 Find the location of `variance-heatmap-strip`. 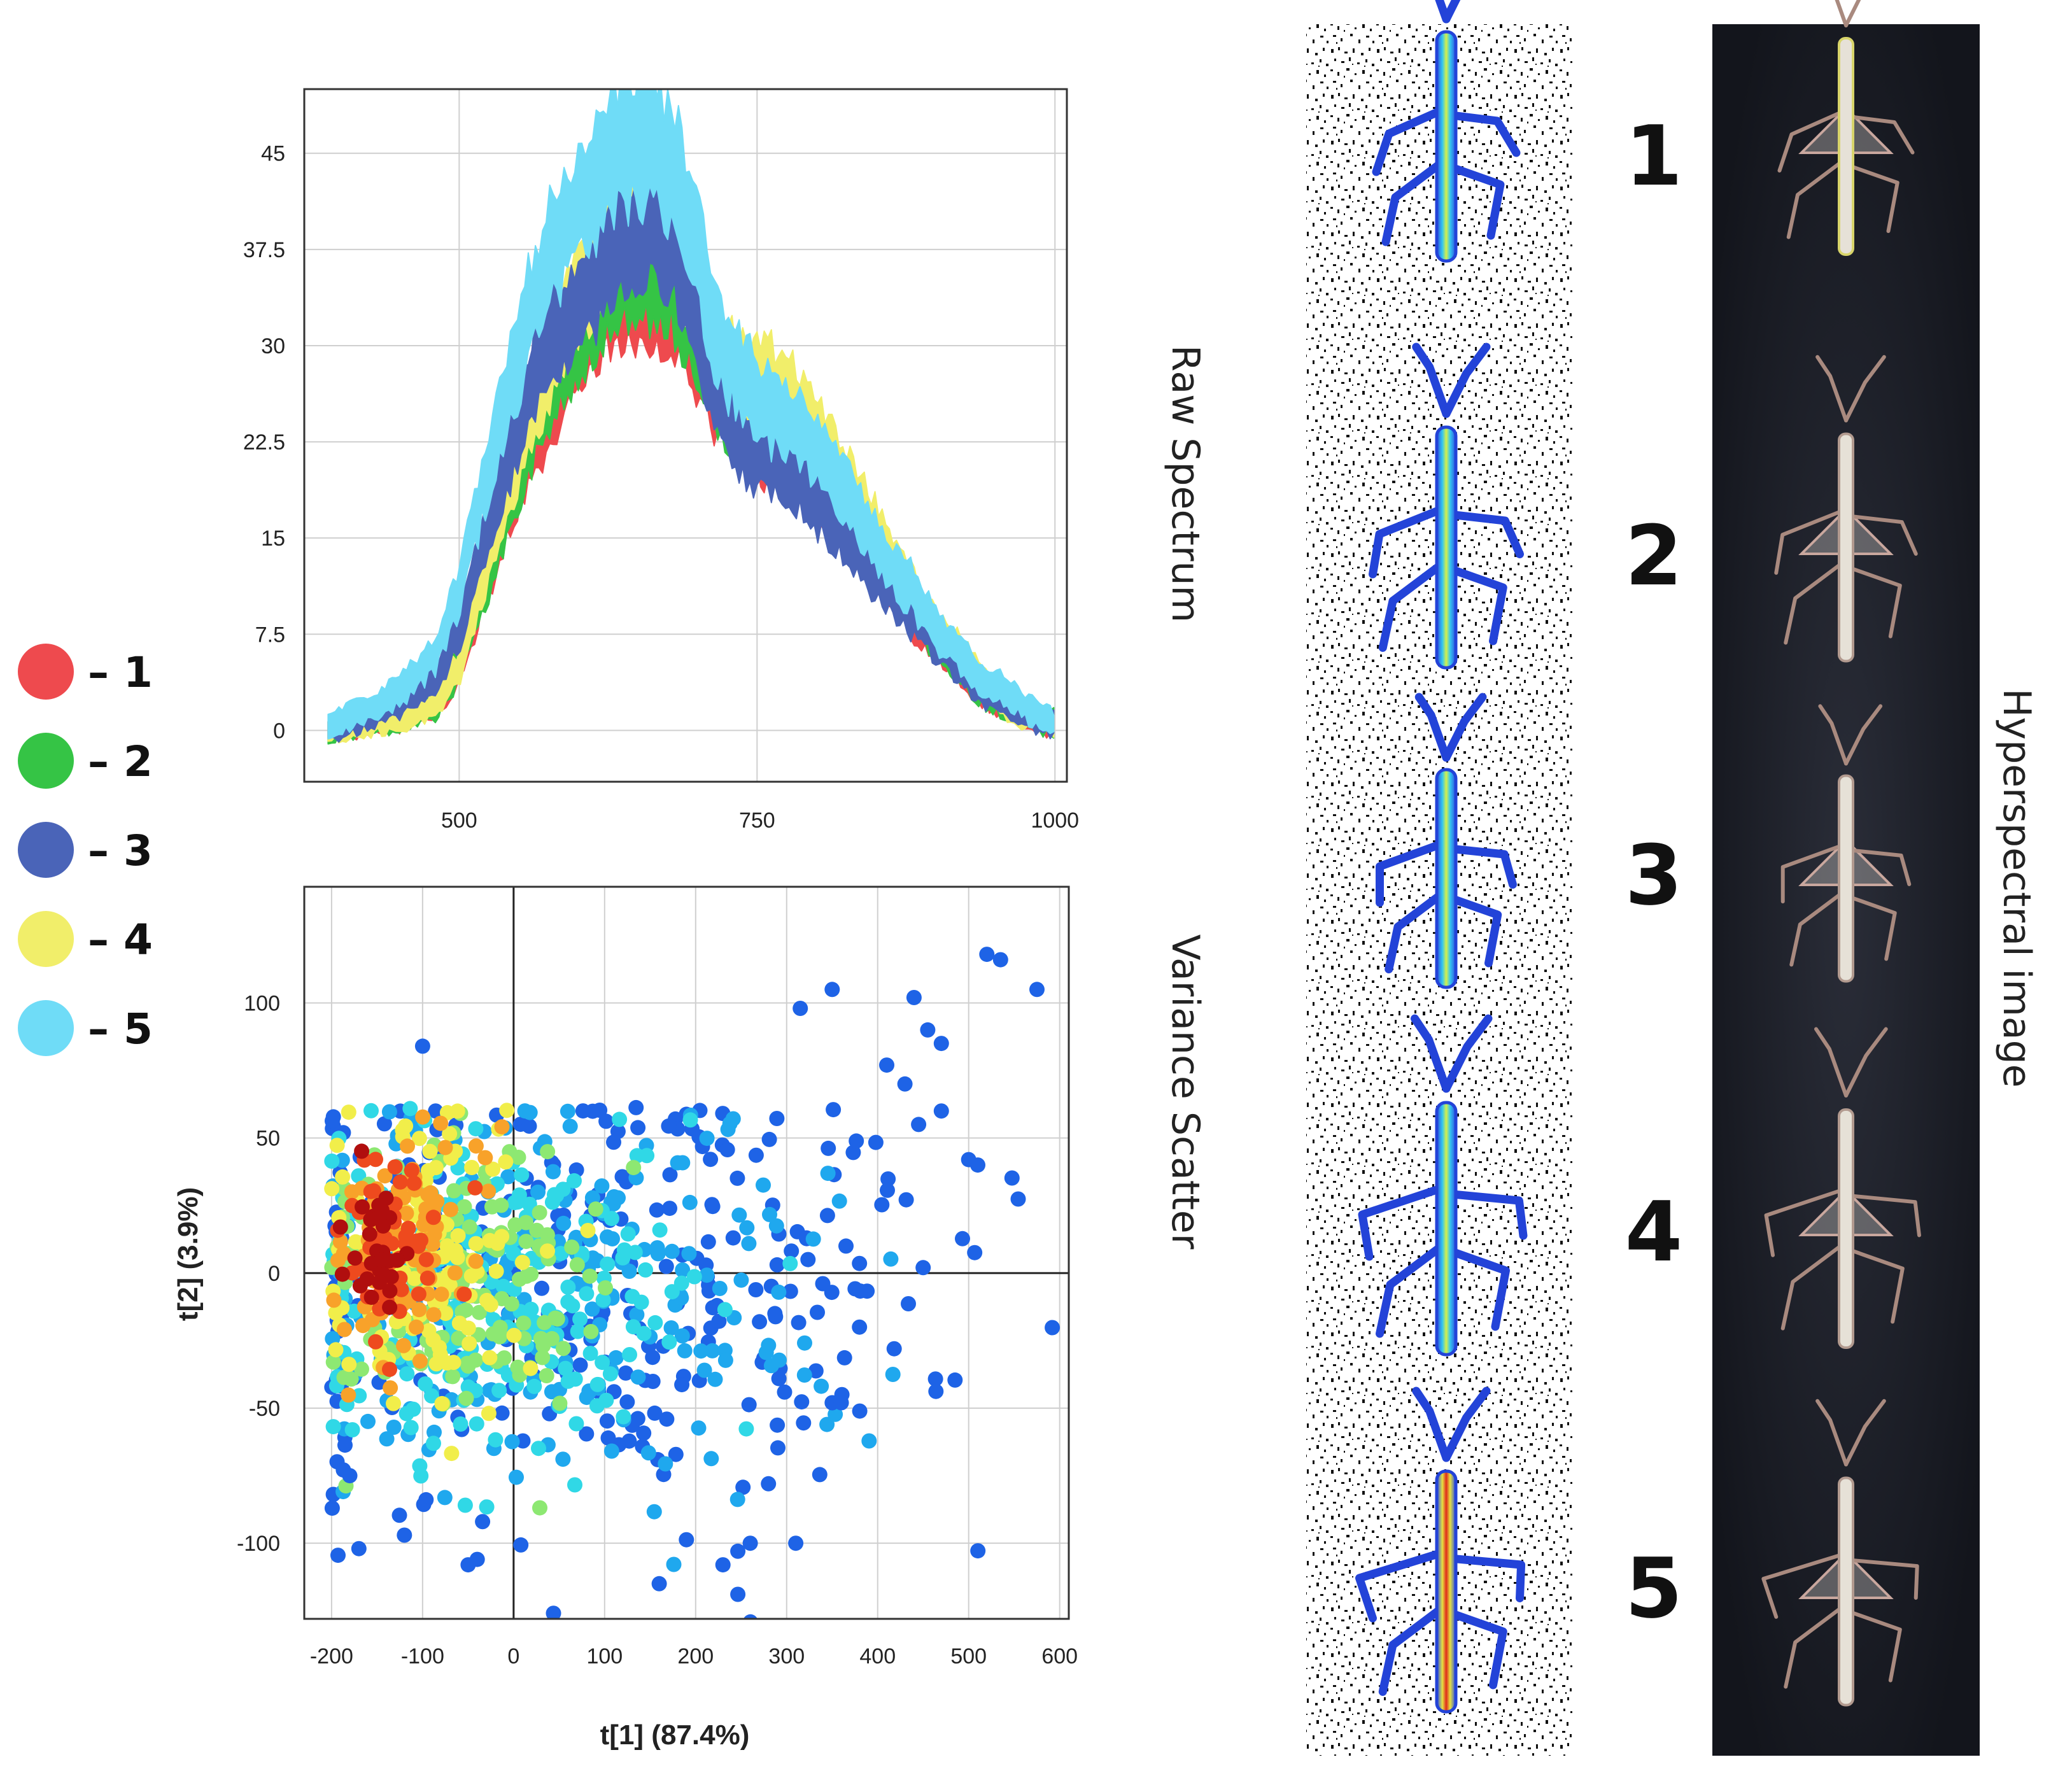

variance-heatmap-strip is located at coordinates (1439, 878).